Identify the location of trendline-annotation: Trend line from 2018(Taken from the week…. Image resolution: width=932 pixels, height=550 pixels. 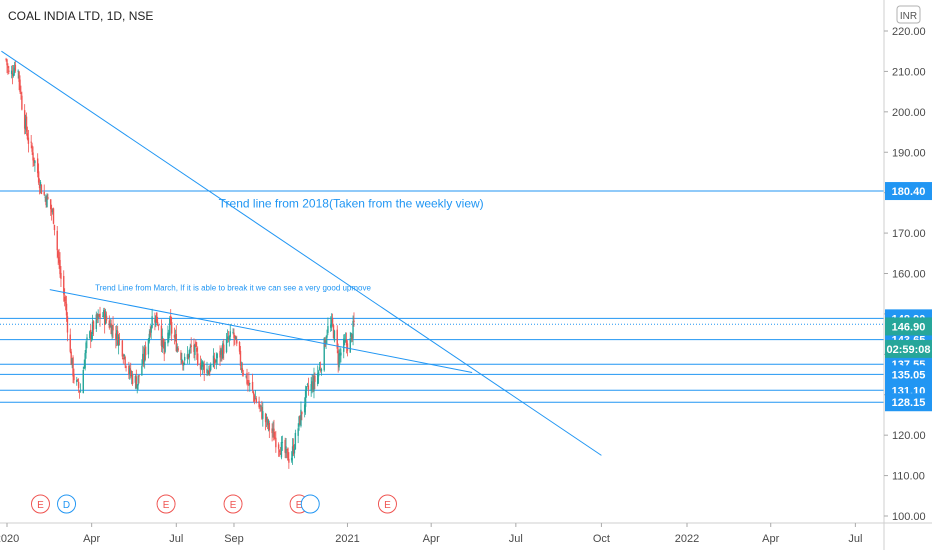
(351, 204).